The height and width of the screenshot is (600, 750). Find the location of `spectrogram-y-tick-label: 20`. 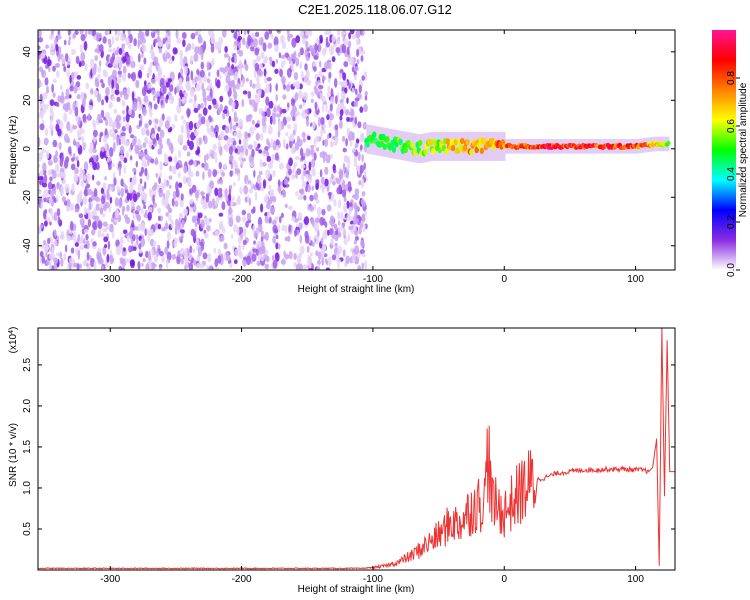

spectrogram-y-tick-label: 20 is located at coordinates (27, 100).